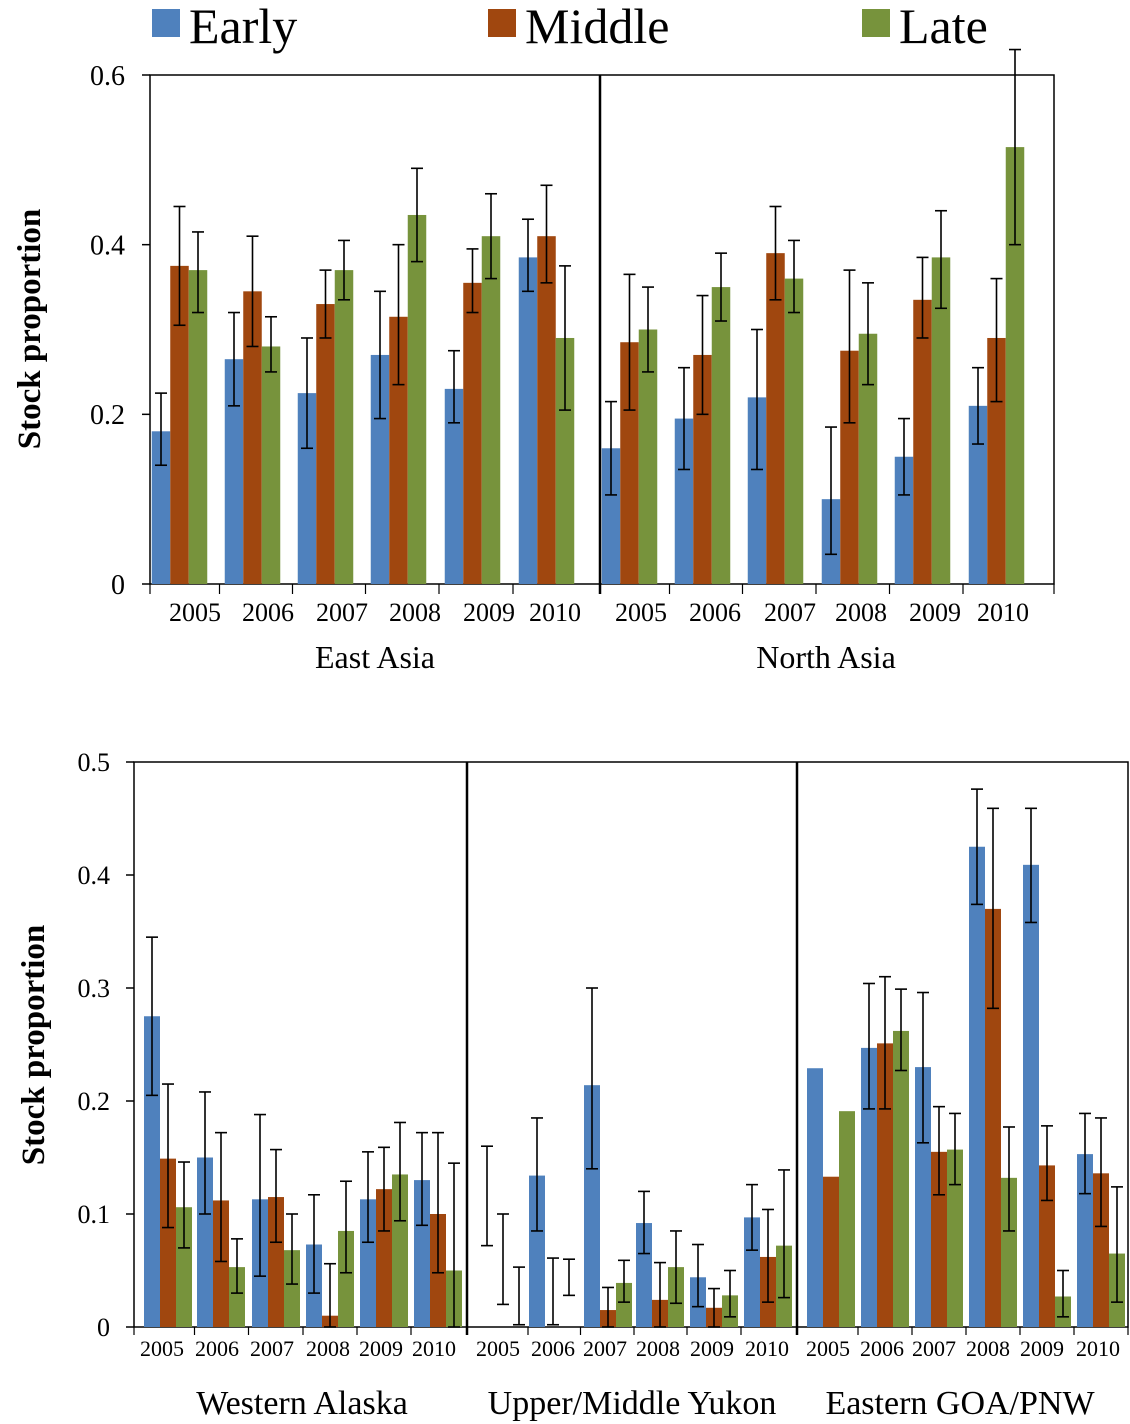 The width and height of the screenshot is (1130, 1424). What do you see at coordinates (276, 1196) in the screenshot?
I see `error-bar-western-alaska-2007-middle` at bounding box center [276, 1196].